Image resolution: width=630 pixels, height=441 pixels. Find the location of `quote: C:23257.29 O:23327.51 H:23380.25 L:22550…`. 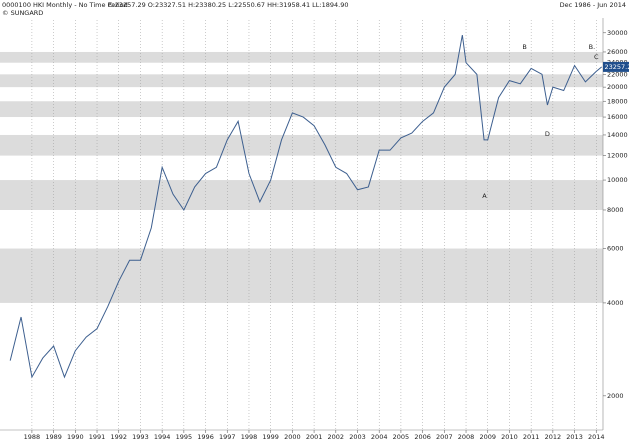

quote: C:23257.29 O:23327.51 H:23380.25 L:22550… is located at coordinates (228, 5).